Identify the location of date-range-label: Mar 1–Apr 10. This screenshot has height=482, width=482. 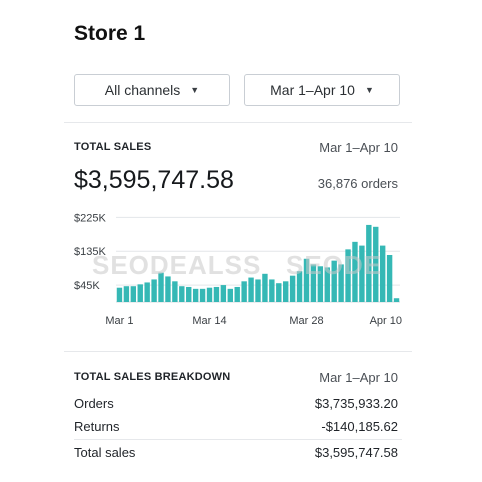
(312, 90).